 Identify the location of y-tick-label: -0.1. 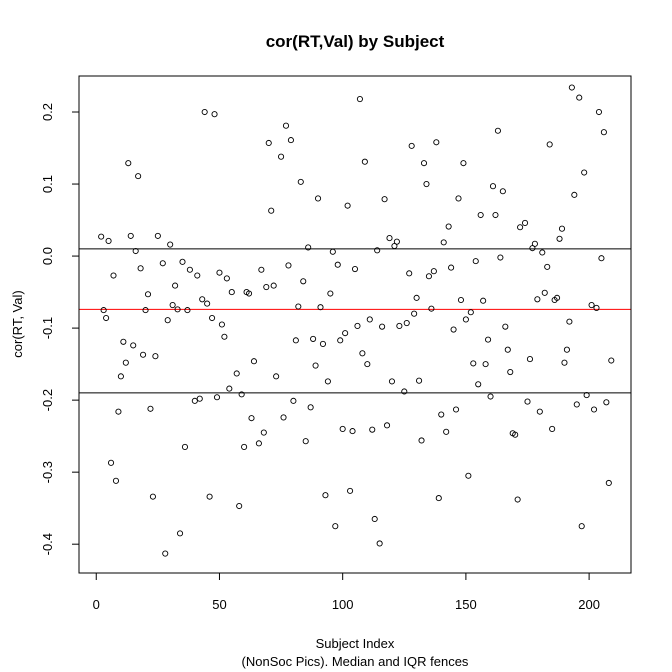
(47, 328).